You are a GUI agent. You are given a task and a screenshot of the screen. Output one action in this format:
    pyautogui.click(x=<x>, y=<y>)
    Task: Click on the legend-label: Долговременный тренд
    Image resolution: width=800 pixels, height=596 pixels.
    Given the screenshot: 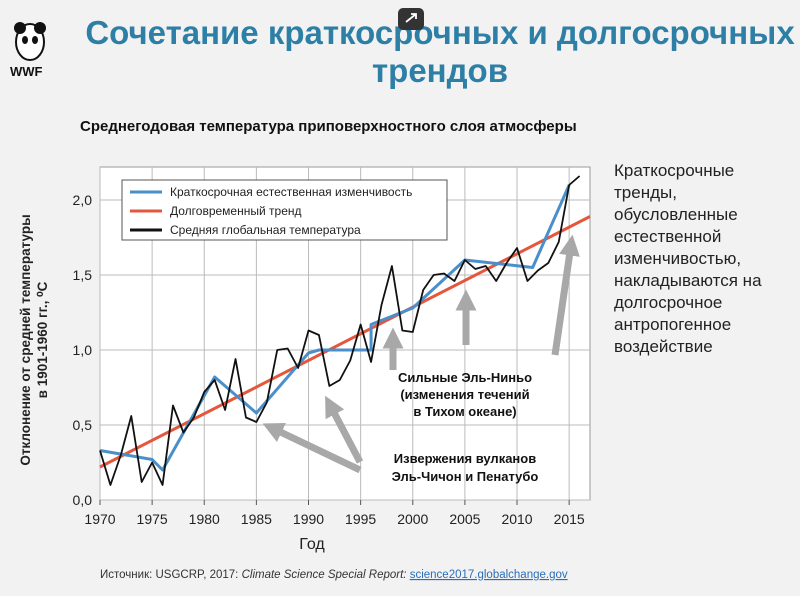 What is the action you would take?
    pyautogui.click(x=236, y=211)
    